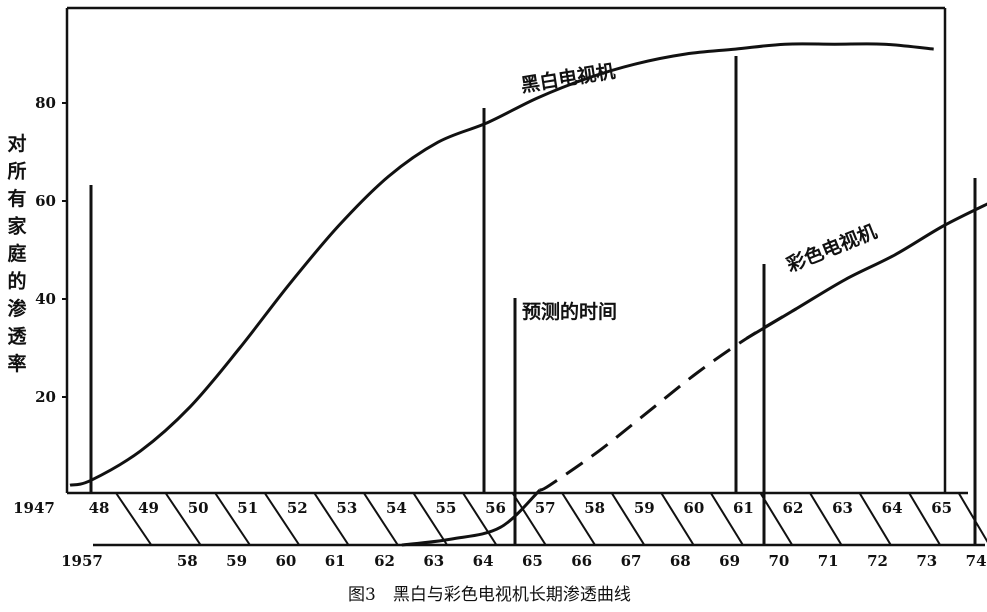 The image size is (987, 612). What do you see at coordinates (82, 561) in the screenshot?
I see `x-tick-label-color: 1957` at bounding box center [82, 561].